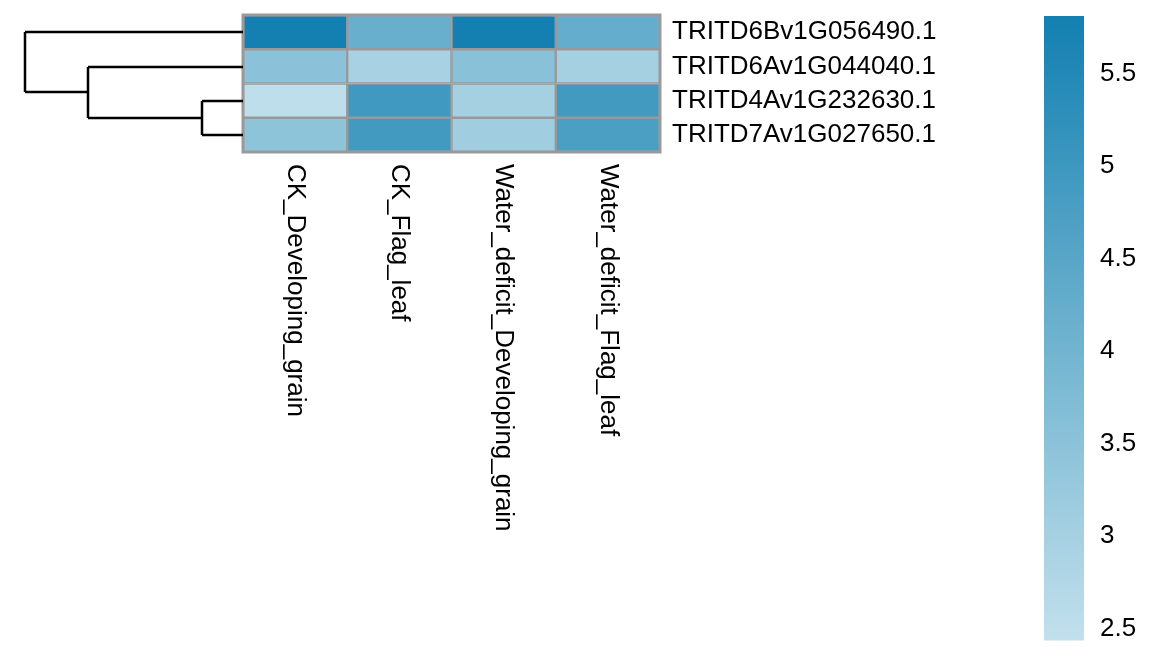 This screenshot has width=1170, height=664. What do you see at coordinates (804, 64) in the screenshot?
I see `y-tick-label: TRITD6Av1G044040.1` at bounding box center [804, 64].